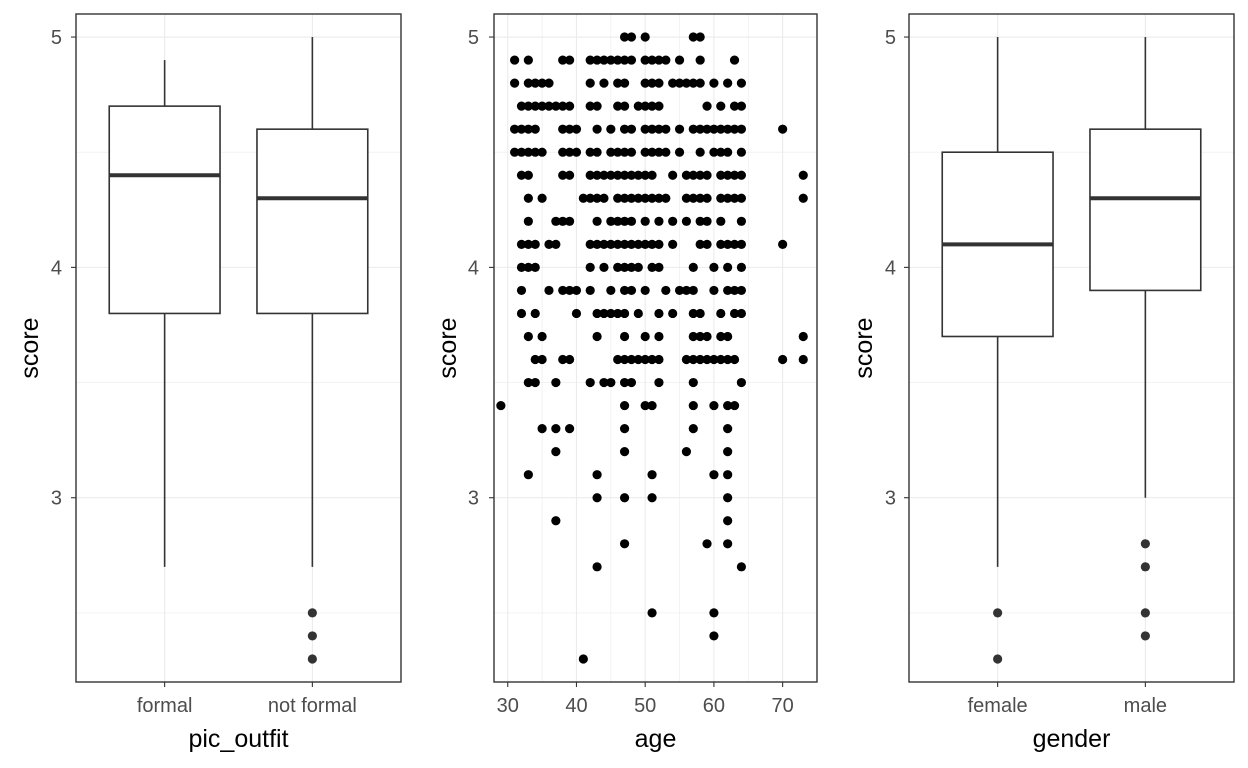 This screenshot has height=768, width=1248. I want to click on outlier-point, so click(312, 659).